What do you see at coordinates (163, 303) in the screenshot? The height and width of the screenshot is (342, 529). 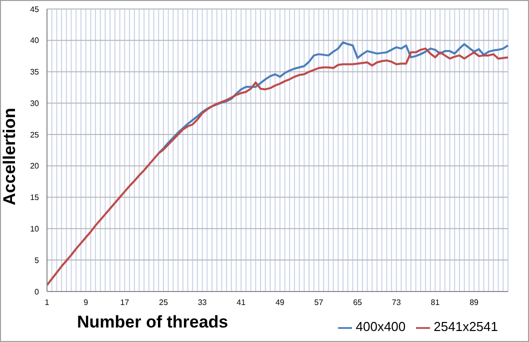 I see `x-tick-label: 25` at bounding box center [163, 303].